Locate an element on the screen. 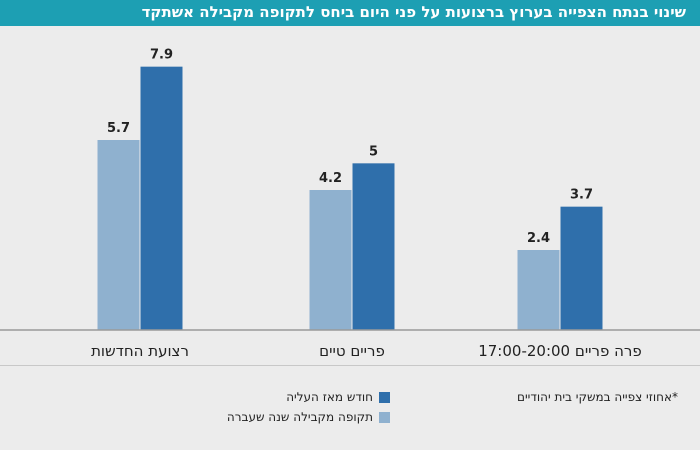 The image size is (700, 450). data-label-previous-0: 5.7 is located at coordinates (118, 128).